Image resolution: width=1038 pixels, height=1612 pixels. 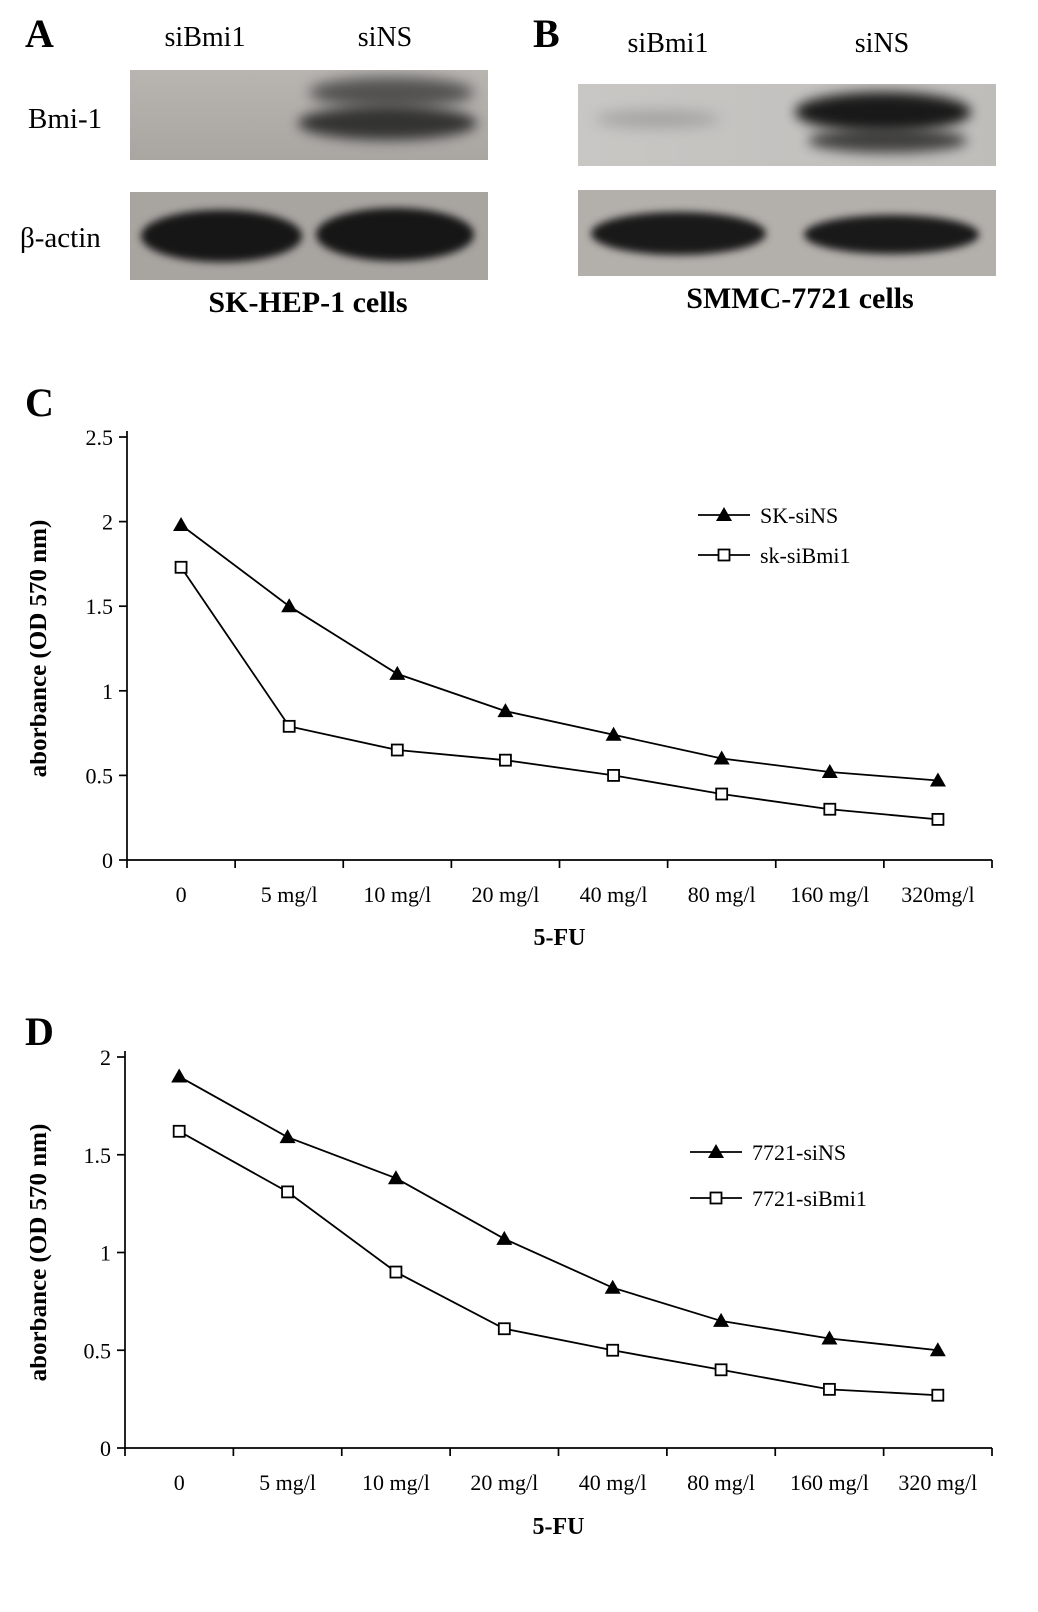 I want to click on panel-a-letter: A, so click(x=39, y=33).